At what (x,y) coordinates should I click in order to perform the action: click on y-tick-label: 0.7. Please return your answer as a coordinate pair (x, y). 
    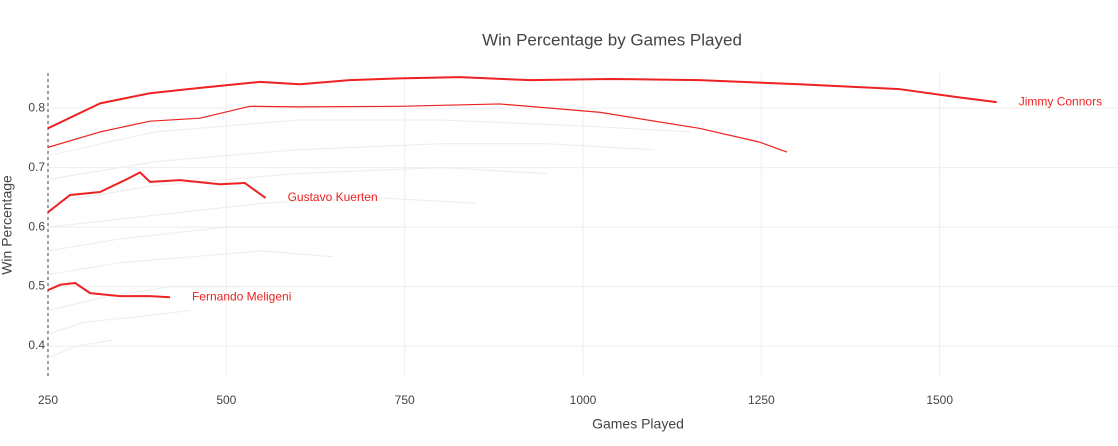
    Looking at the image, I should click on (36, 167).